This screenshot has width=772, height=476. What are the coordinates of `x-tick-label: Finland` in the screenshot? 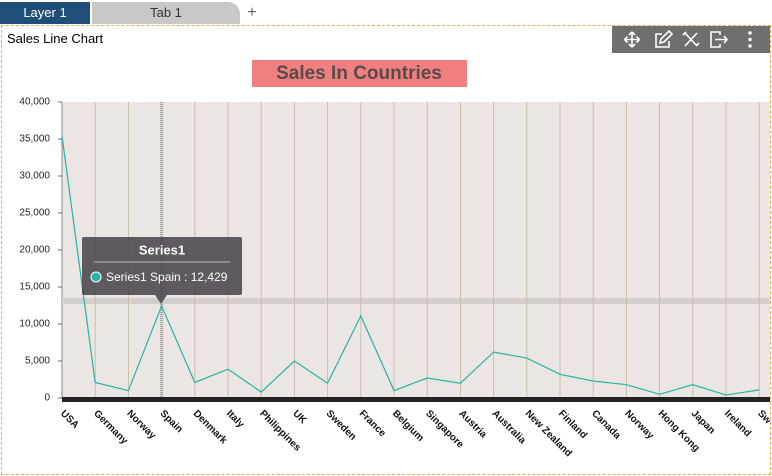 It's located at (572, 424).